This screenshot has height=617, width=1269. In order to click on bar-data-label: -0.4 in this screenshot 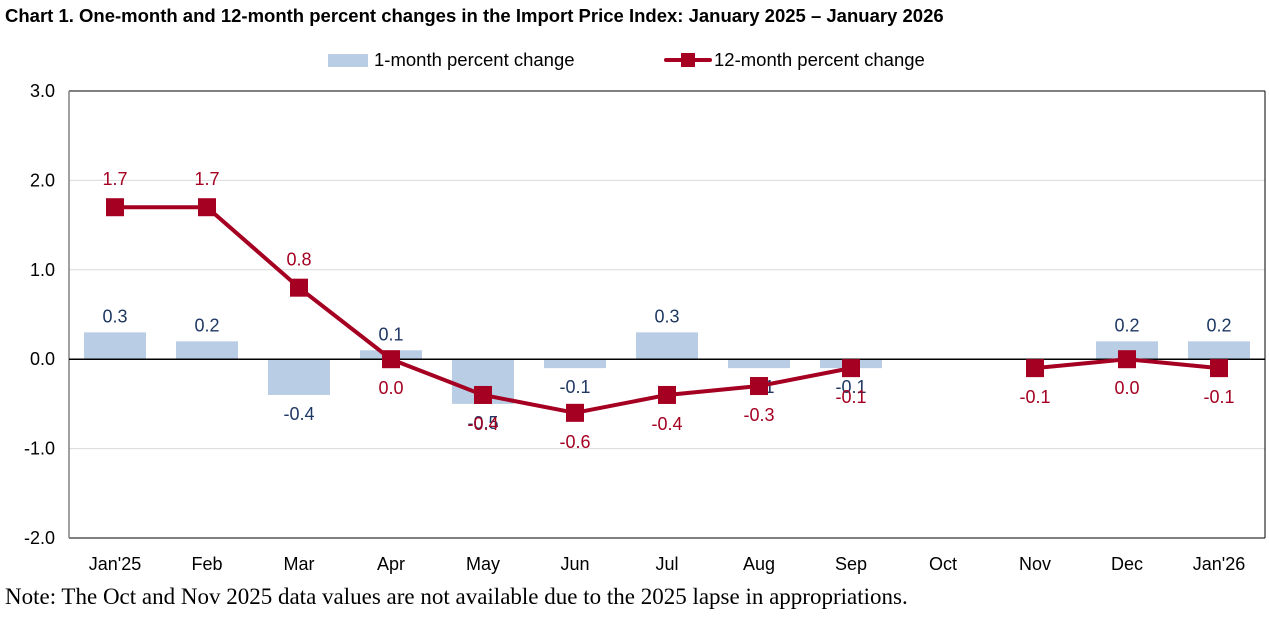, I will do `click(298, 414)`.